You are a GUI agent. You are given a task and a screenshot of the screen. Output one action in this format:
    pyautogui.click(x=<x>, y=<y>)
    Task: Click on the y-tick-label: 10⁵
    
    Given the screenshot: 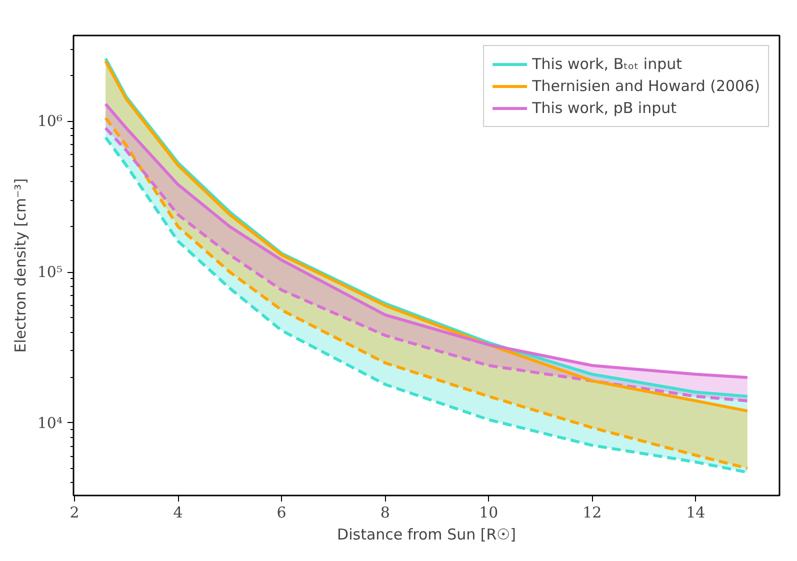 What is the action you would take?
    pyautogui.click(x=50, y=272)
    